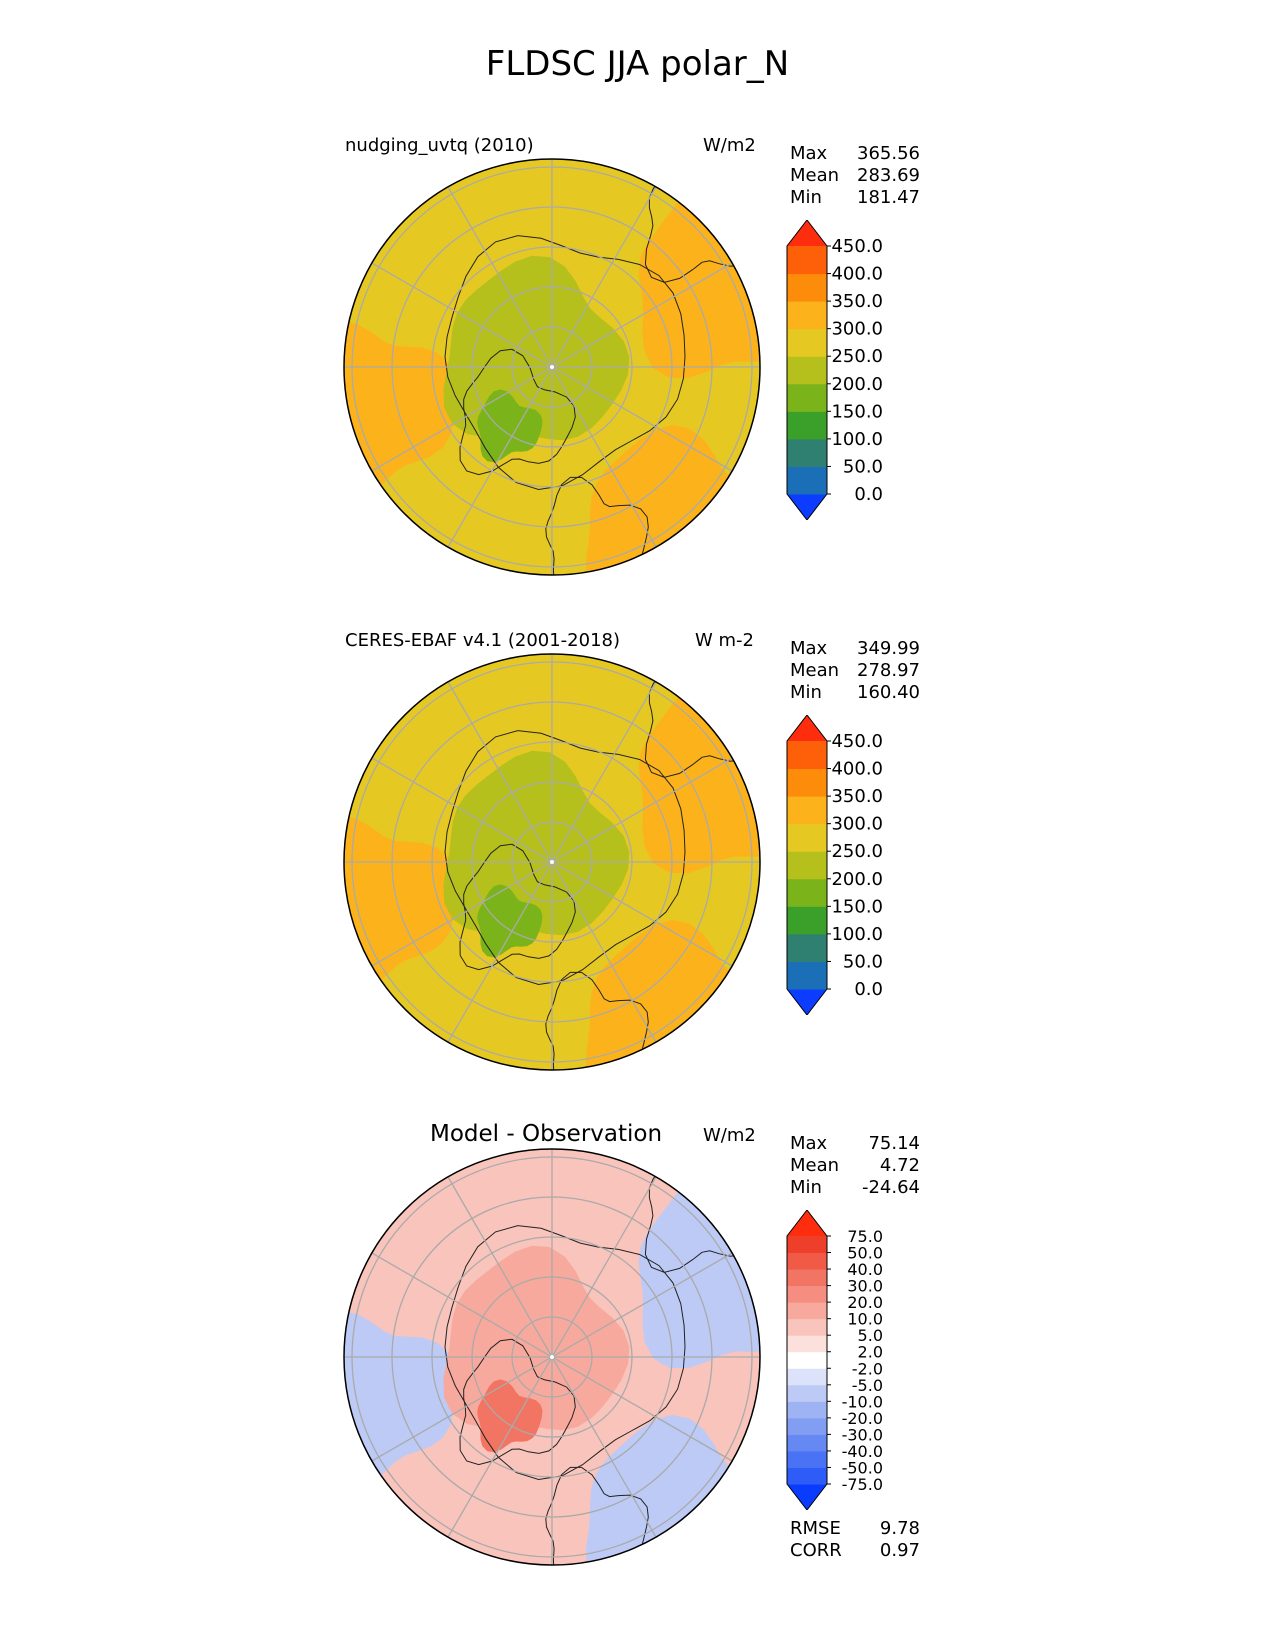  Describe the element at coordinates (439, 145) in the screenshot. I see `panel-label: nudging_uvtq (2010)` at that location.